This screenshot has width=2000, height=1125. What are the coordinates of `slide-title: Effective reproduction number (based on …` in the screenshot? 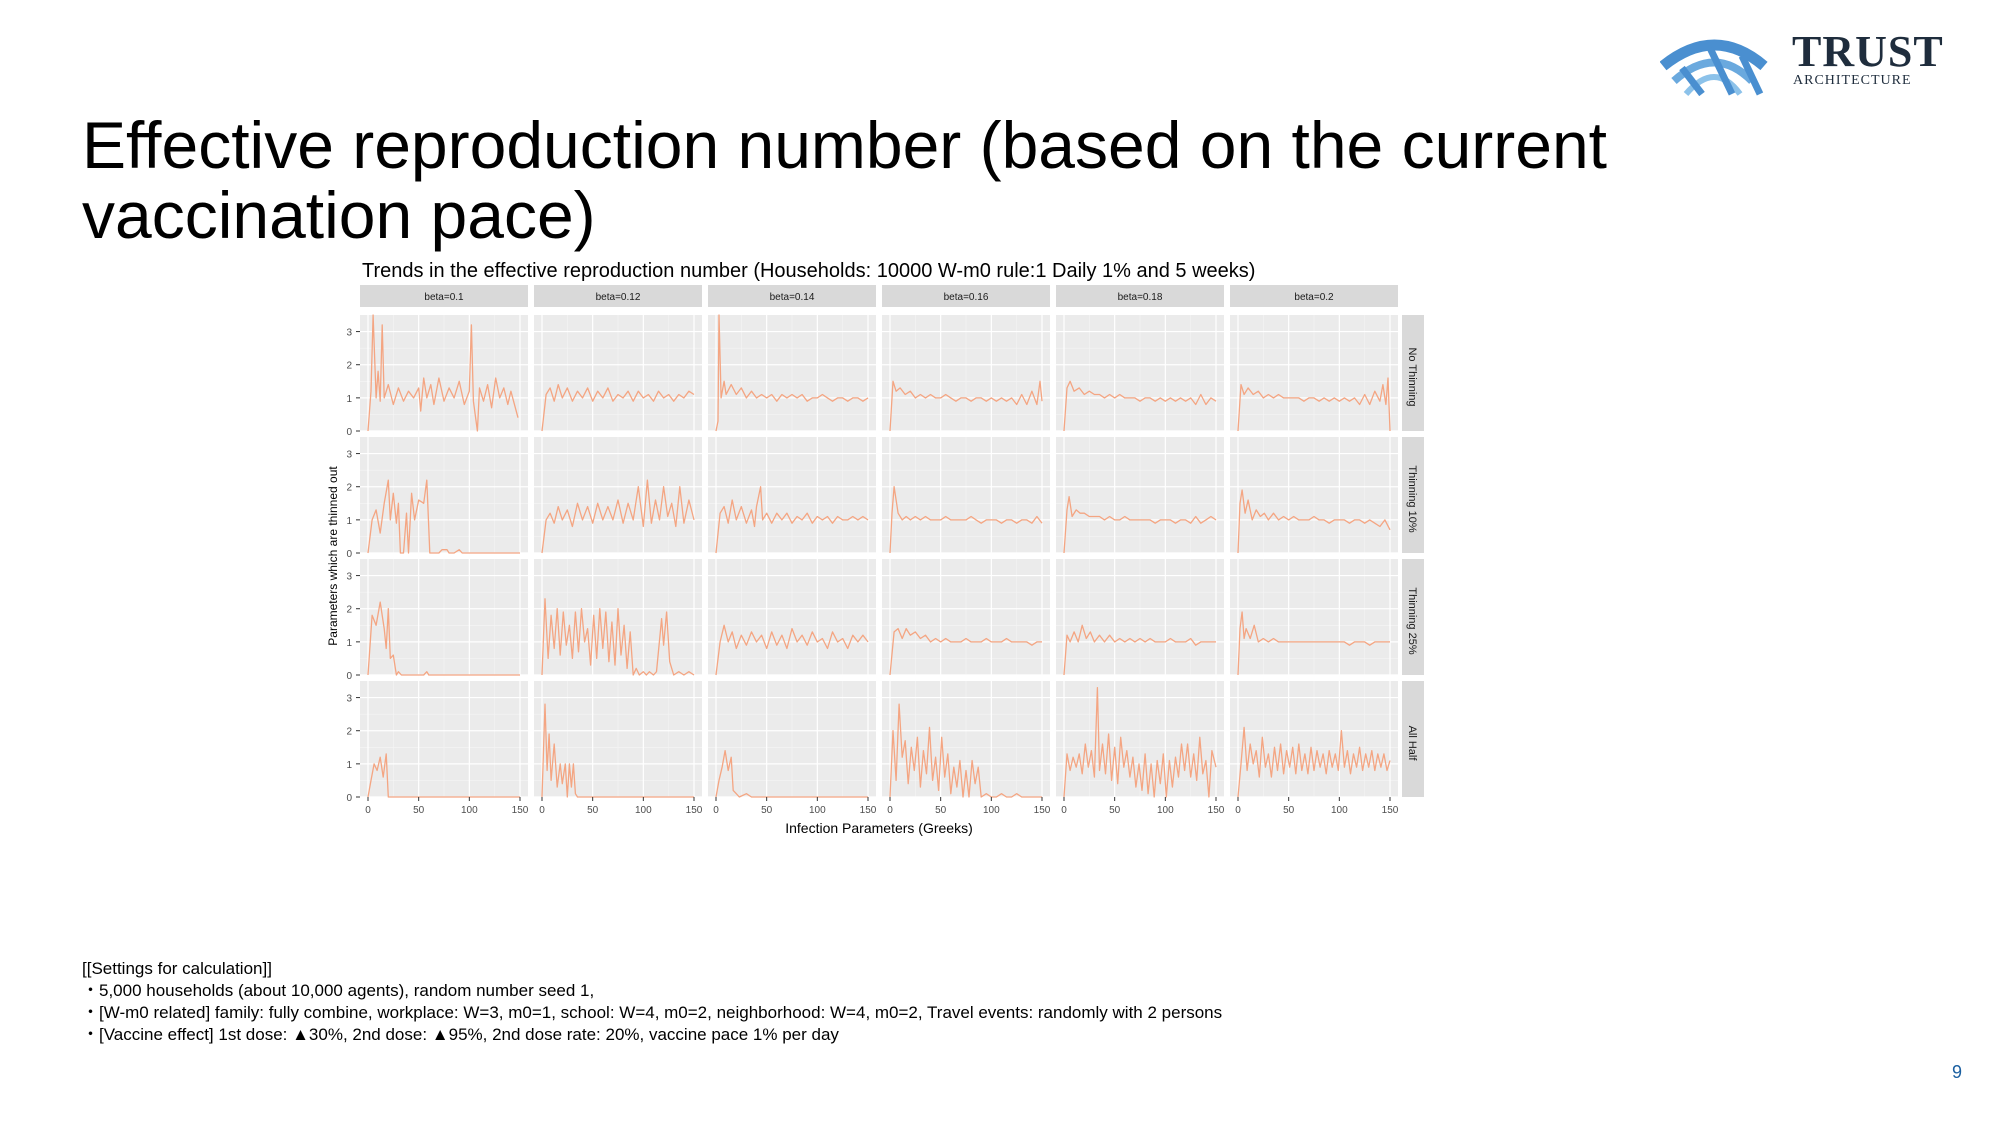 It's located at (844, 180).